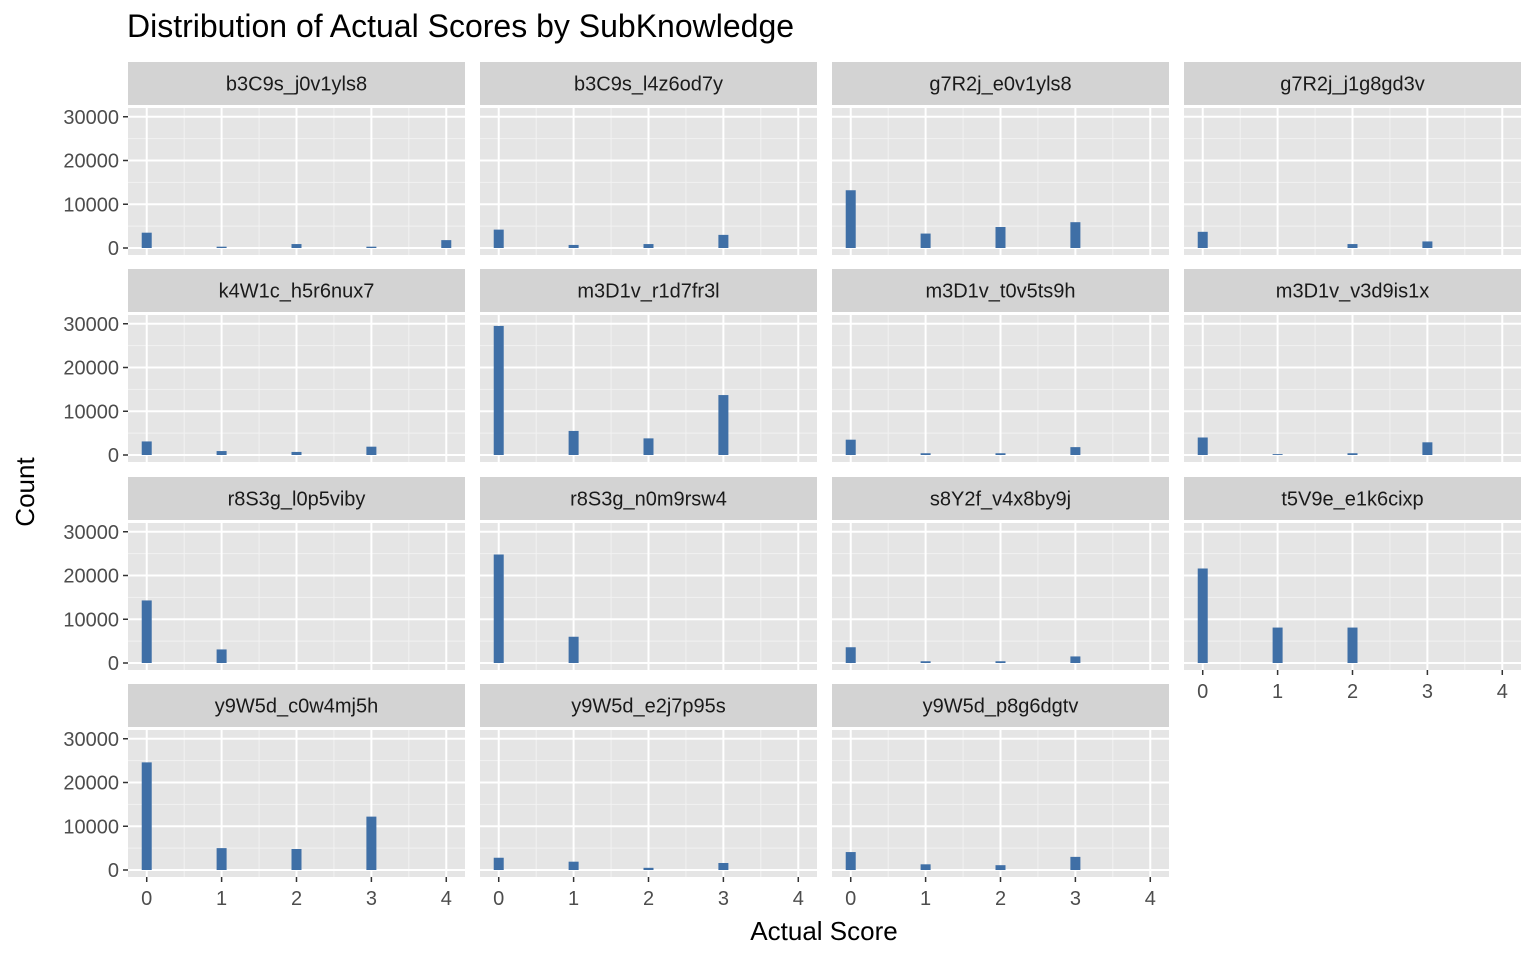  What do you see at coordinates (25, 492) in the screenshot?
I see `y-axis-title: Count` at bounding box center [25, 492].